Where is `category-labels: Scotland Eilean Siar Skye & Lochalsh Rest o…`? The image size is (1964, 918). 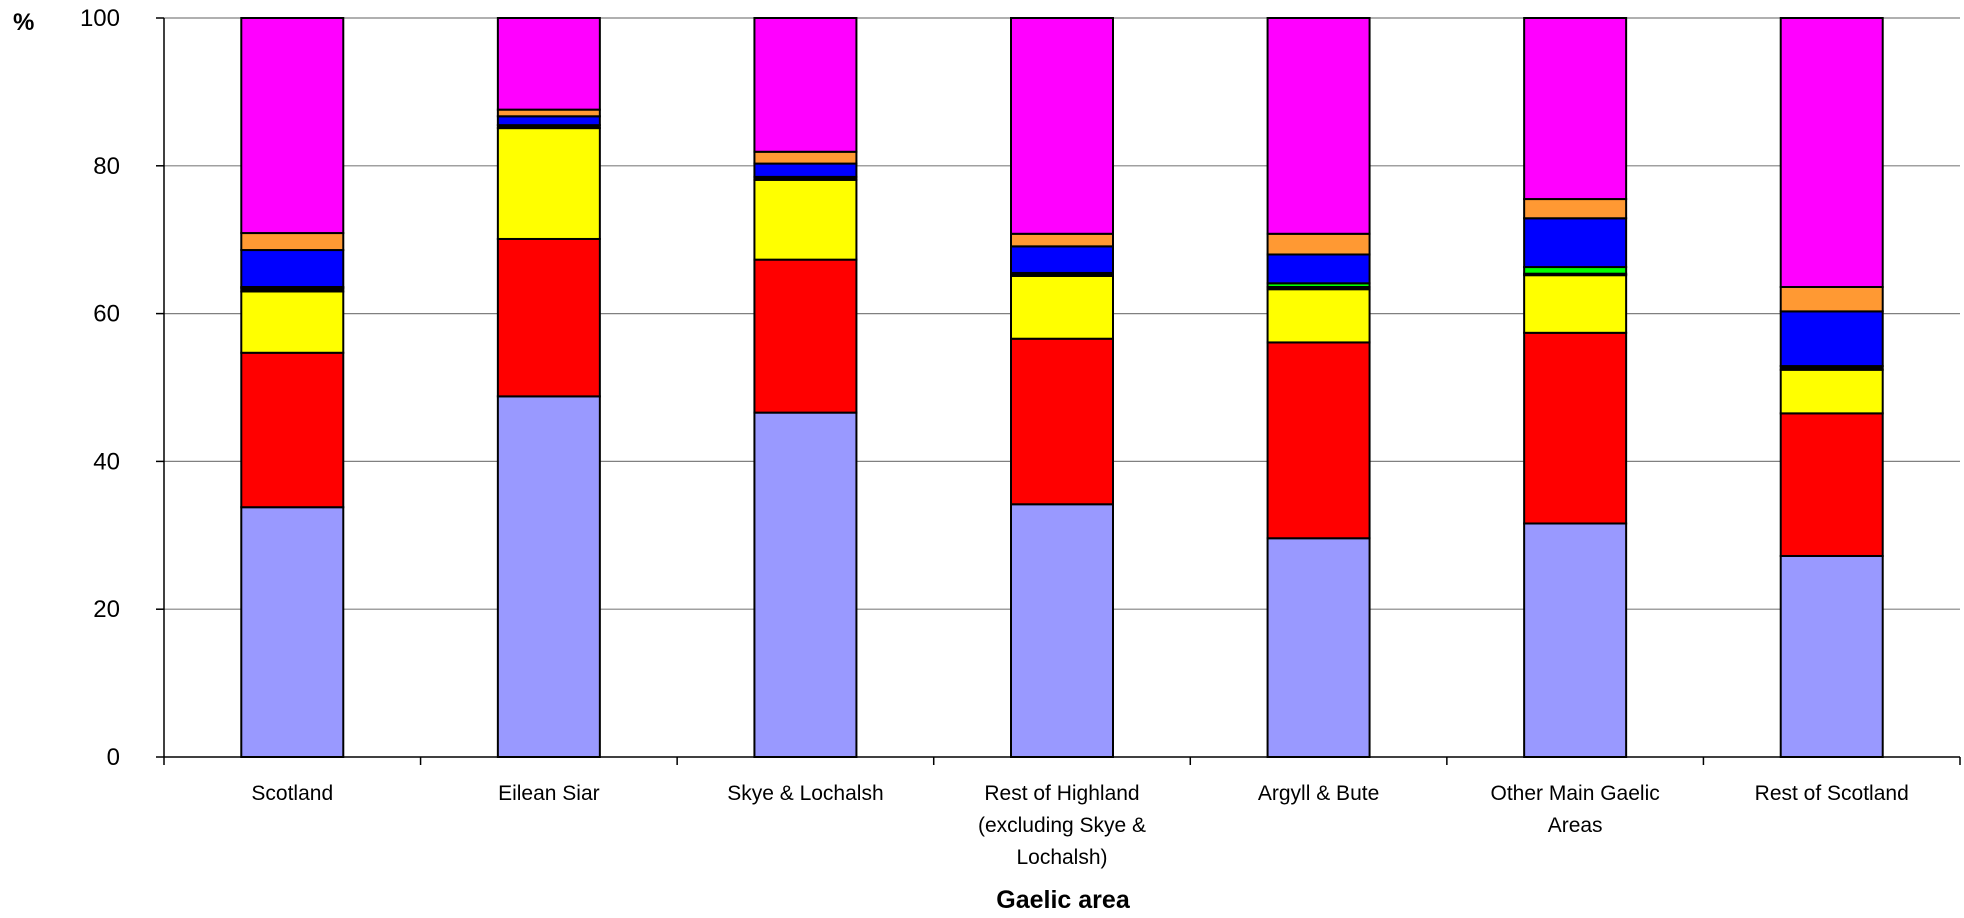 category-labels: Scotland Eilean Siar Skye & Lochalsh Rest o… is located at coordinates (1079, 825).